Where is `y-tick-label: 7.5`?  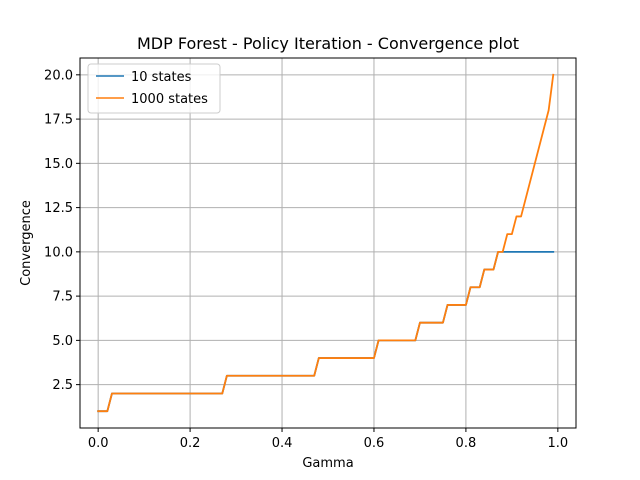 y-tick-label: 7.5 is located at coordinates (62, 297).